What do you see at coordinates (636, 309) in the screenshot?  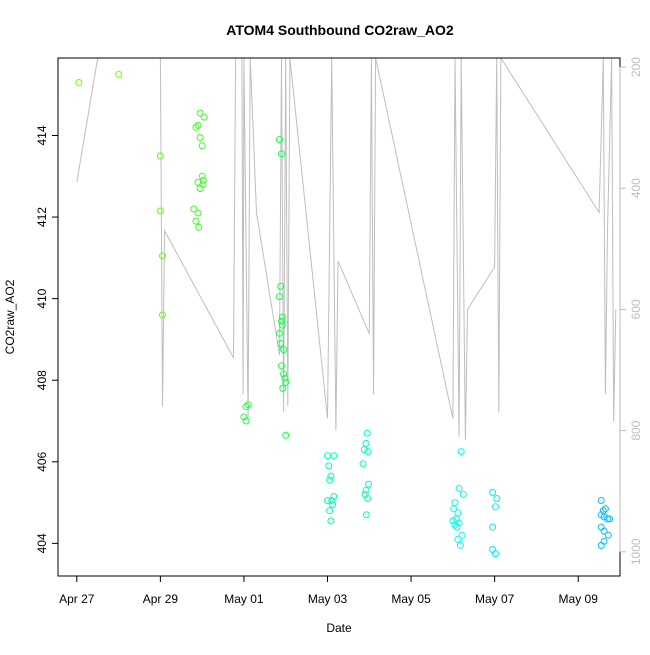 I see `y2-tick-label: 600` at bounding box center [636, 309].